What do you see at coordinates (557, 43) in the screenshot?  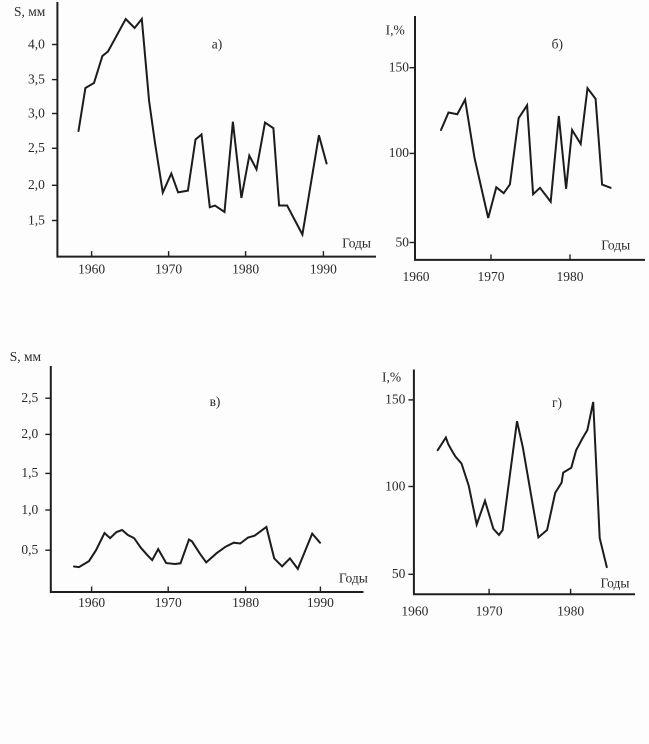 I see `svg-text: б)` at bounding box center [557, 43].